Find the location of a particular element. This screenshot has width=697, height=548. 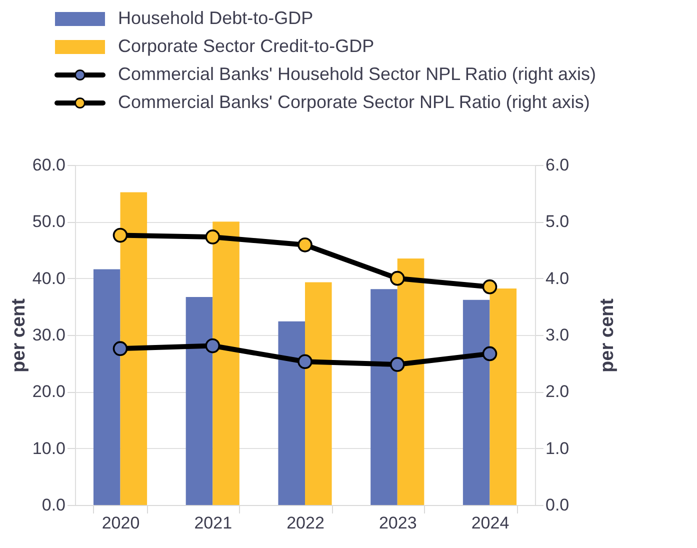

legend-label: Household Debt-to-GDP is located at coordinates (216, 18).